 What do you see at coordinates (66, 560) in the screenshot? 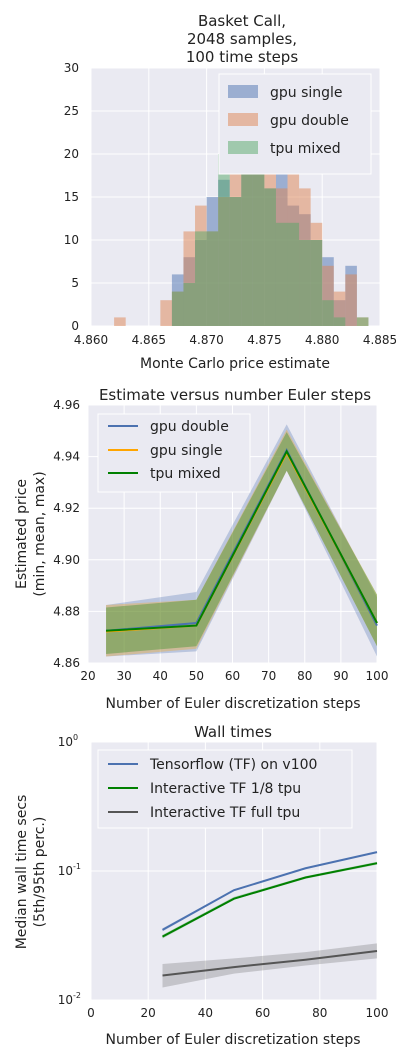
I see `estimate-y-tick-4-90: 4.90` at bounding box center [66, 560].